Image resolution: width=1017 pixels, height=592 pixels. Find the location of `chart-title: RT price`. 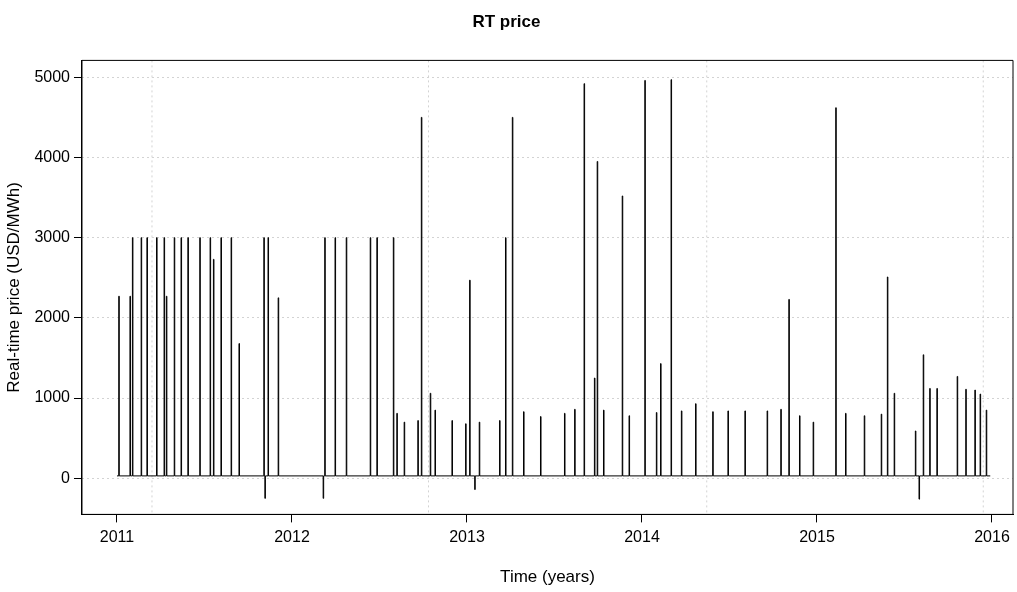

chart-title: RT price is located at coordinates (506, 21).